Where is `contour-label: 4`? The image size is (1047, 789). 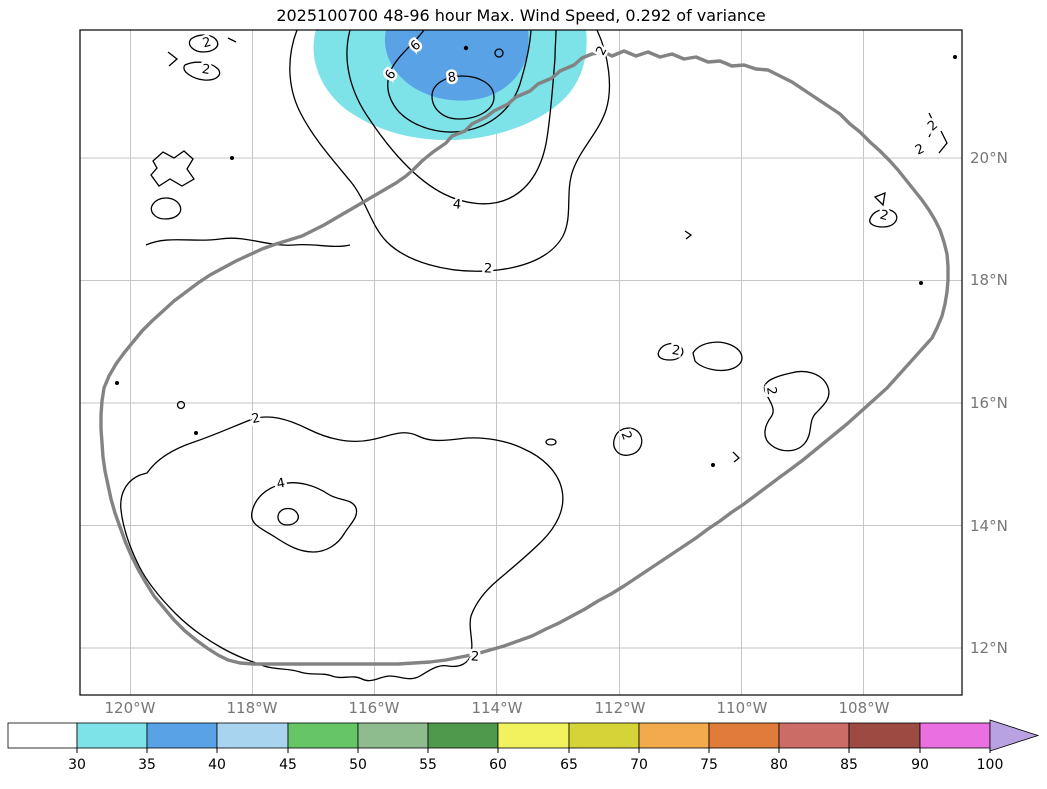 contour-label: 4 is located at coordinates (457, 205).